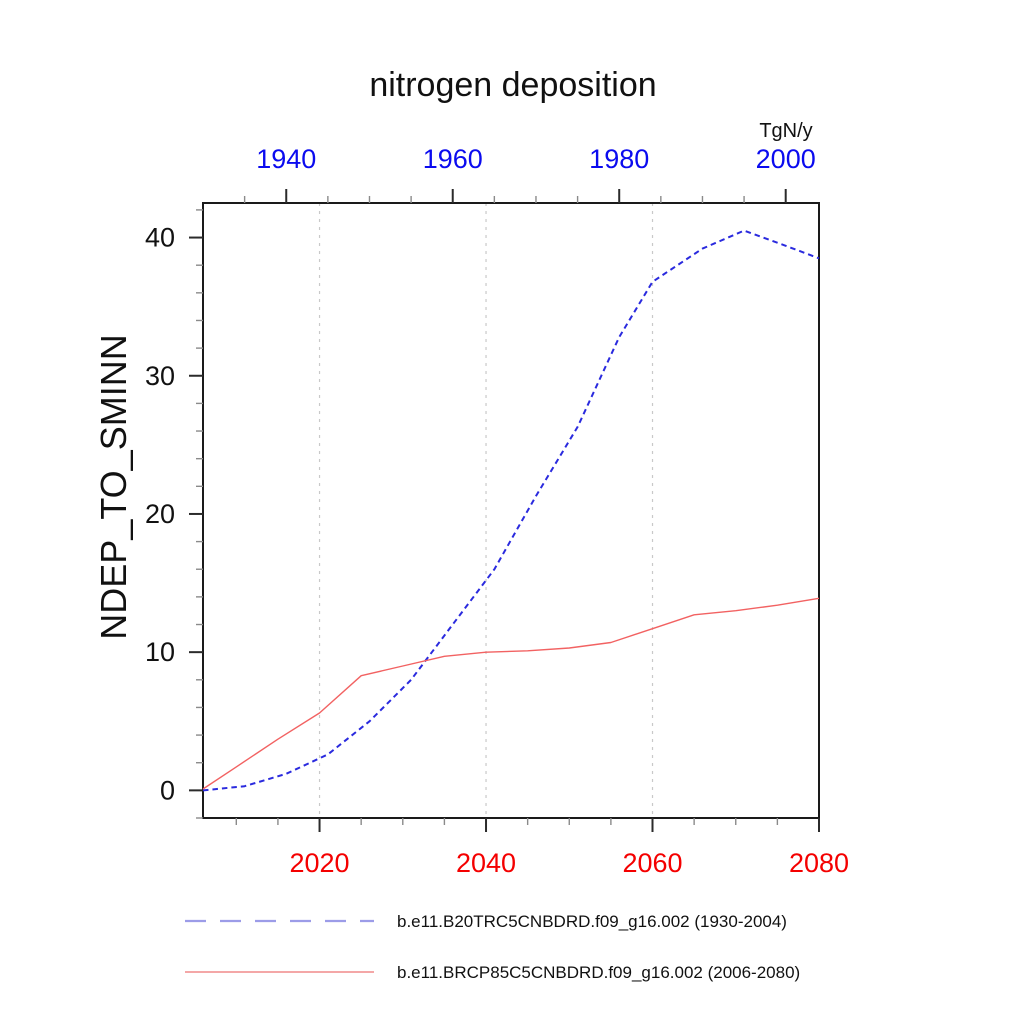  I want to click on tick-label-left: 0, so click(167, 790).